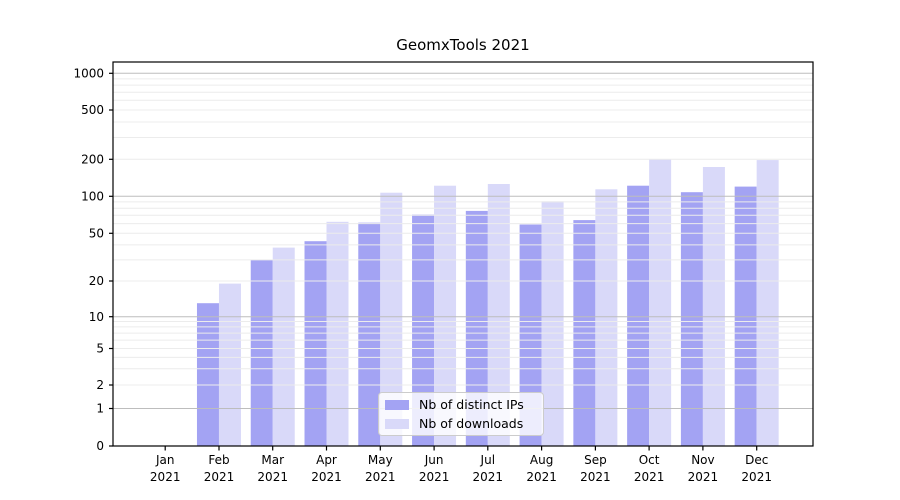 The width and height of the screenshot is (900, 500). I want to click on bar-nb-of-distinct-ips-oct, so click(638, 315).